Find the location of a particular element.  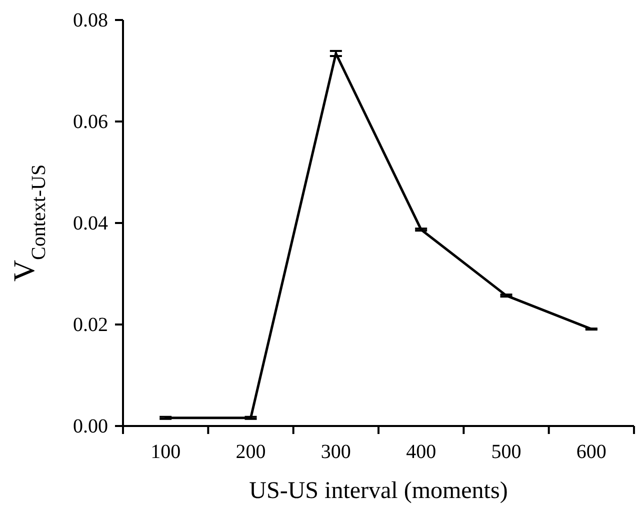

x-axis-title: US-US interval (moments) is located at coordinates (378, 491).